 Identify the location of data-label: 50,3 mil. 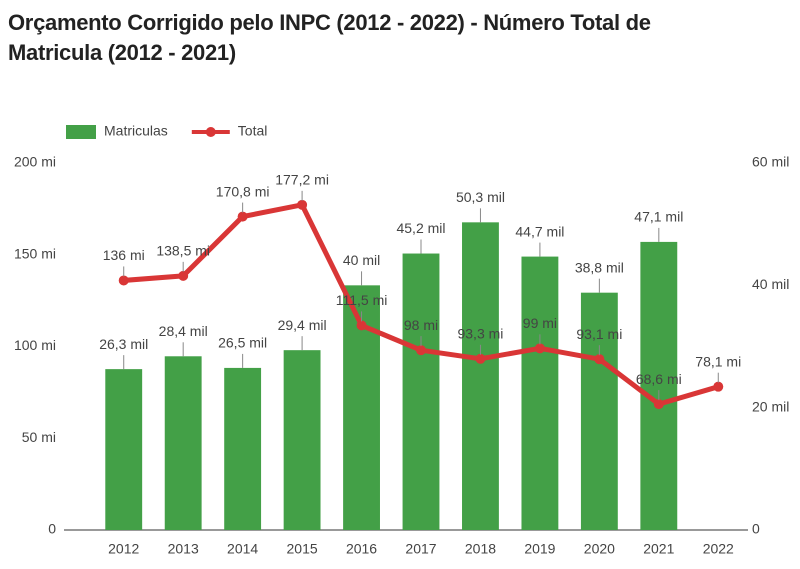
(480, 197).